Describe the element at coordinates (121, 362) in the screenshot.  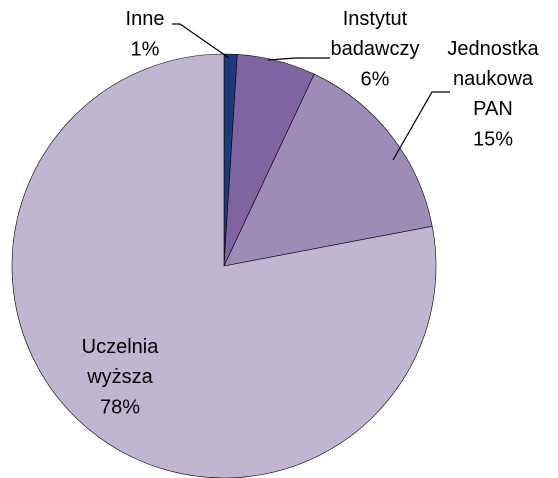
I see `slice-label: Uczelnia wyższa` at that location.